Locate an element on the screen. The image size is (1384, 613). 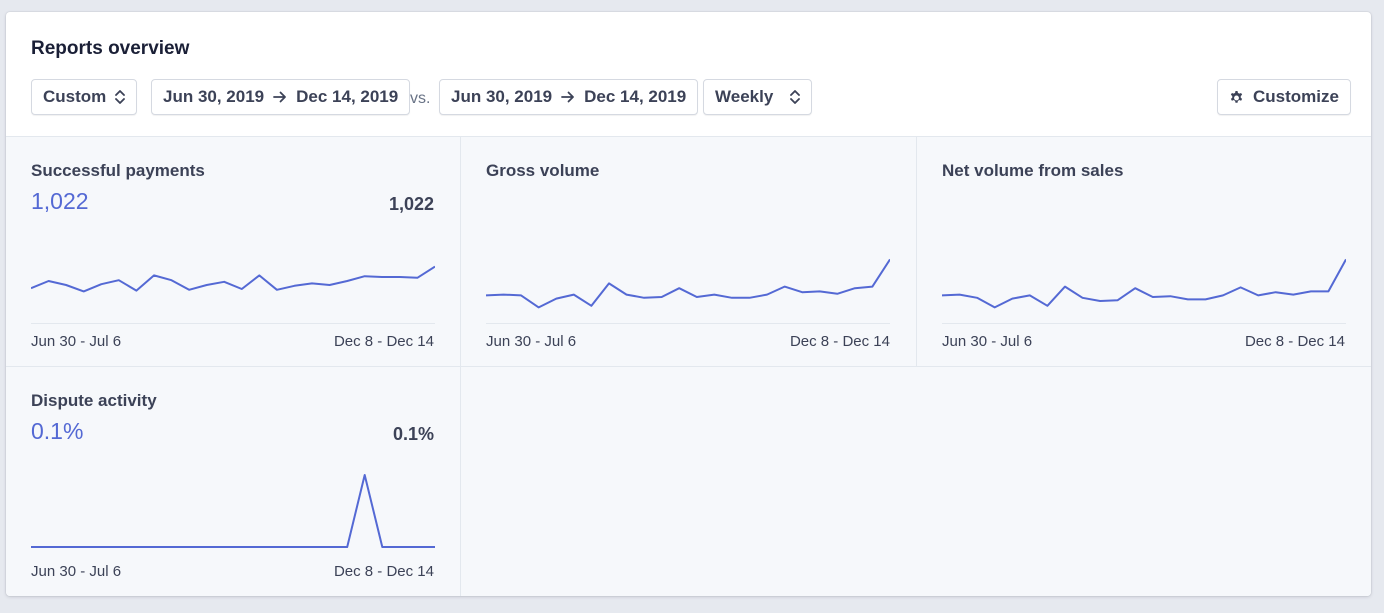
vs-label: vs. is located at coordinates (420, 98).